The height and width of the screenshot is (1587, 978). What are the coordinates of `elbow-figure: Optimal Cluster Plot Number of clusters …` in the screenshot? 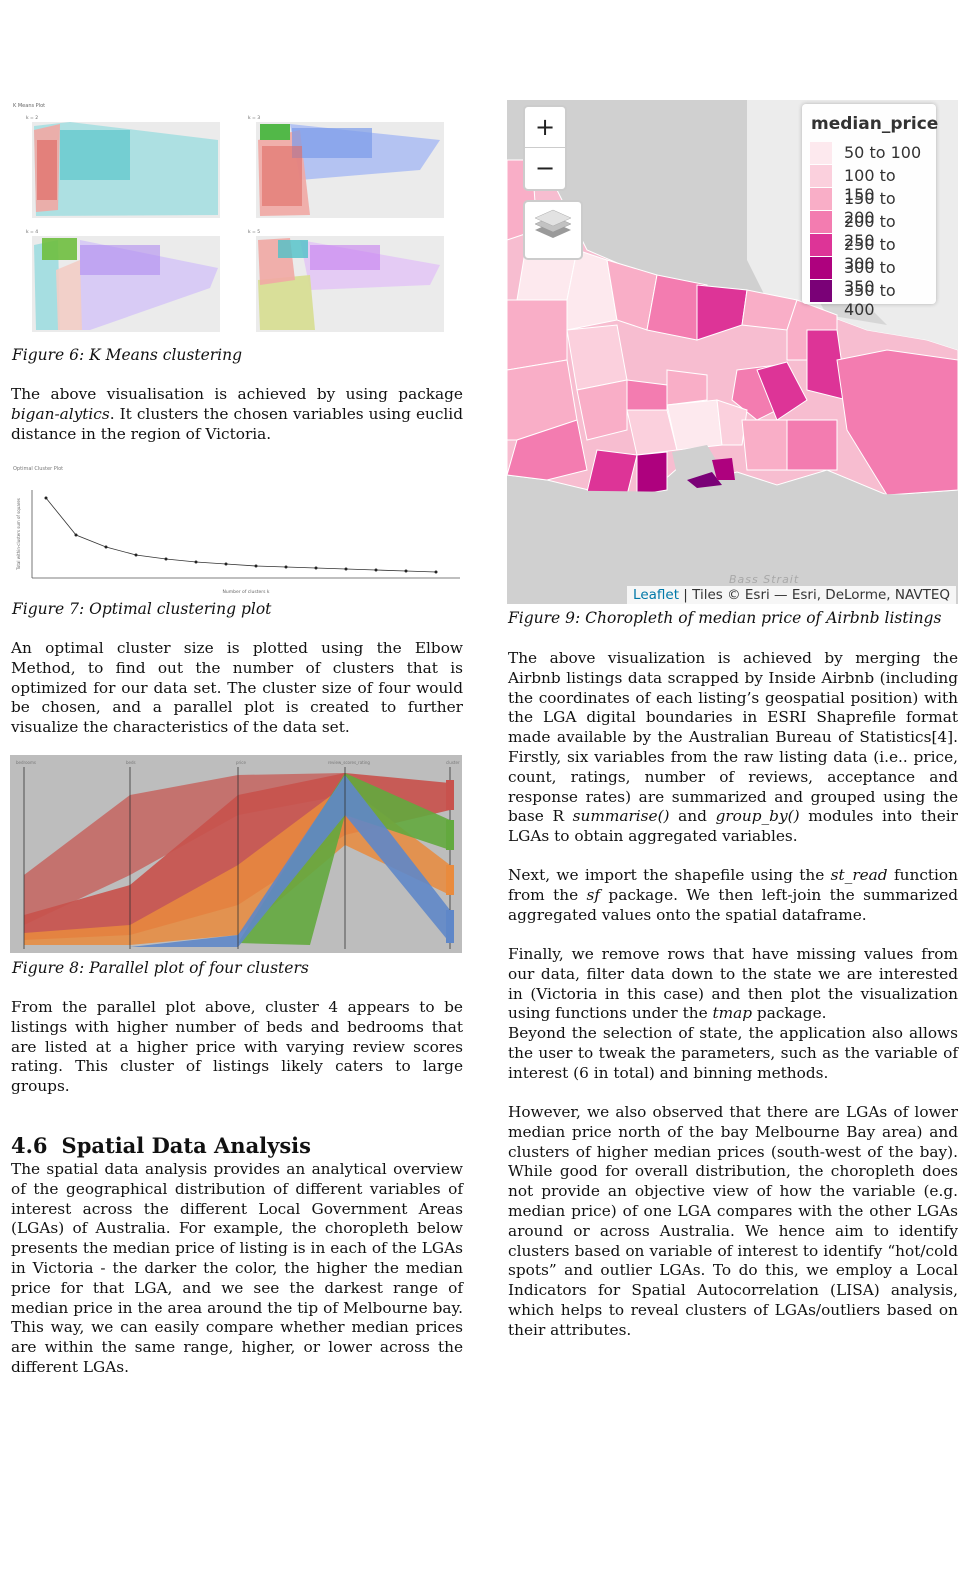 It's located at (236, 529).